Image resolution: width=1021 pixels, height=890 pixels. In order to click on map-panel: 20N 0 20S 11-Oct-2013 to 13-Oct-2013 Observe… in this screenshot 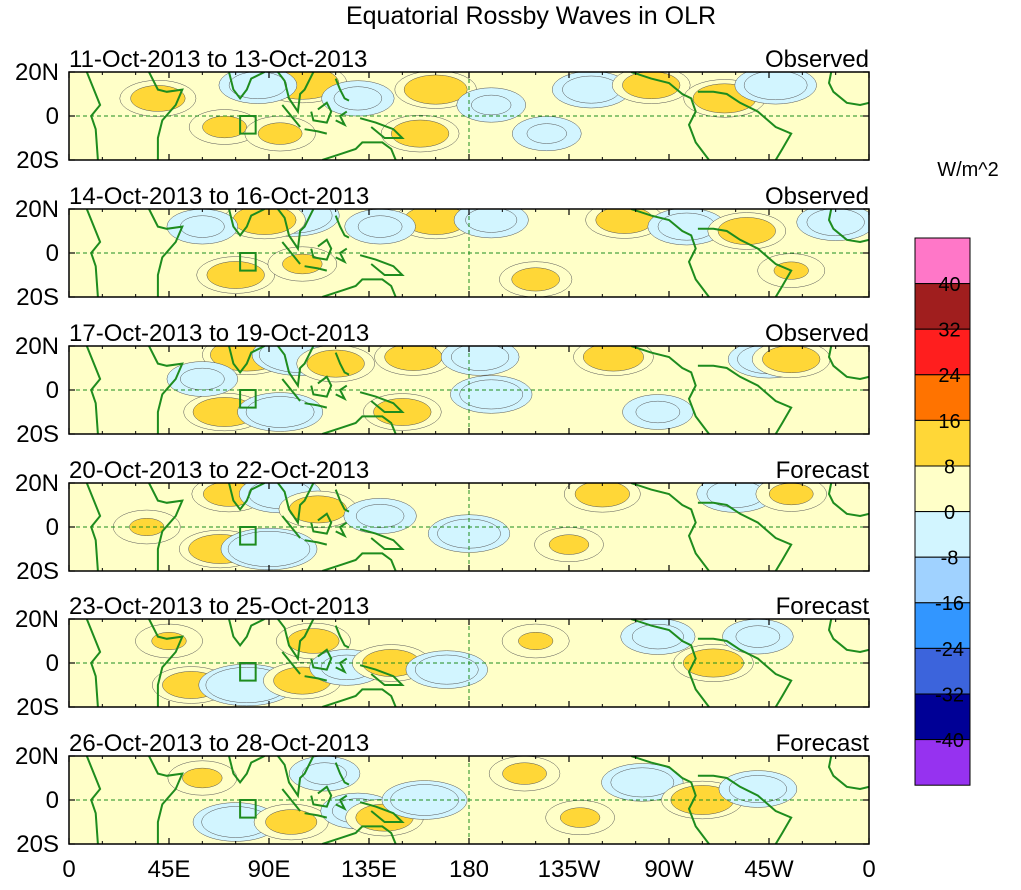, I will do `click(442, 110)`.